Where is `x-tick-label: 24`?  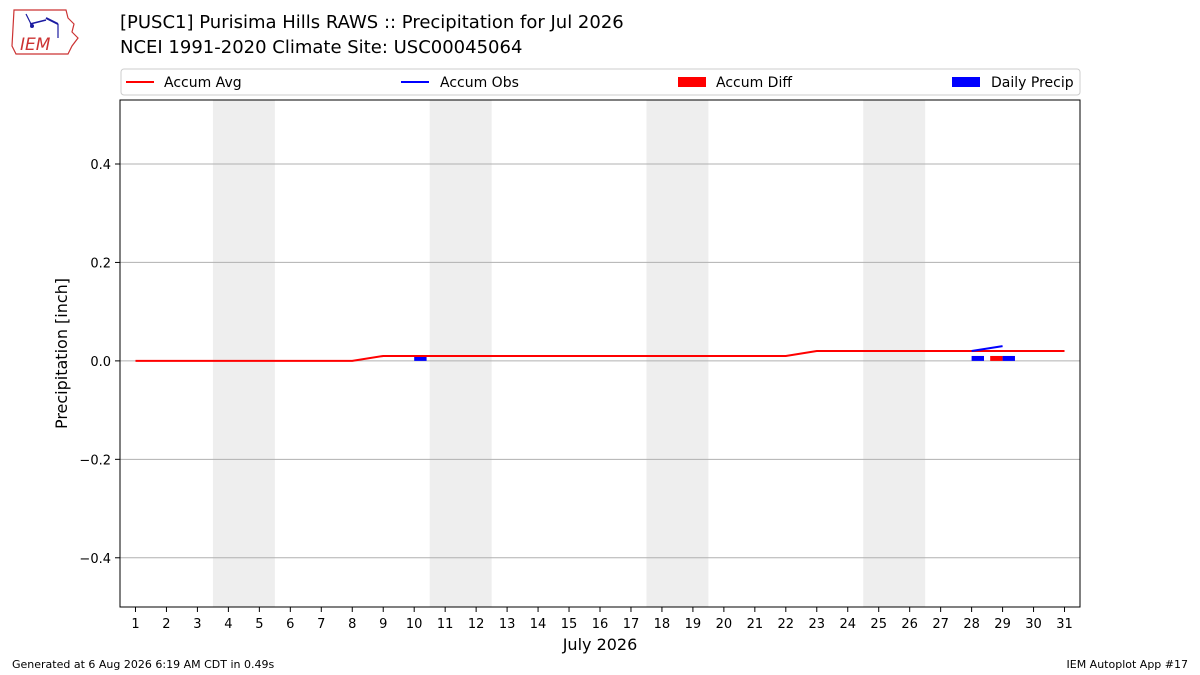 x-tick-label: 24 is located at coordinates (847, 624).